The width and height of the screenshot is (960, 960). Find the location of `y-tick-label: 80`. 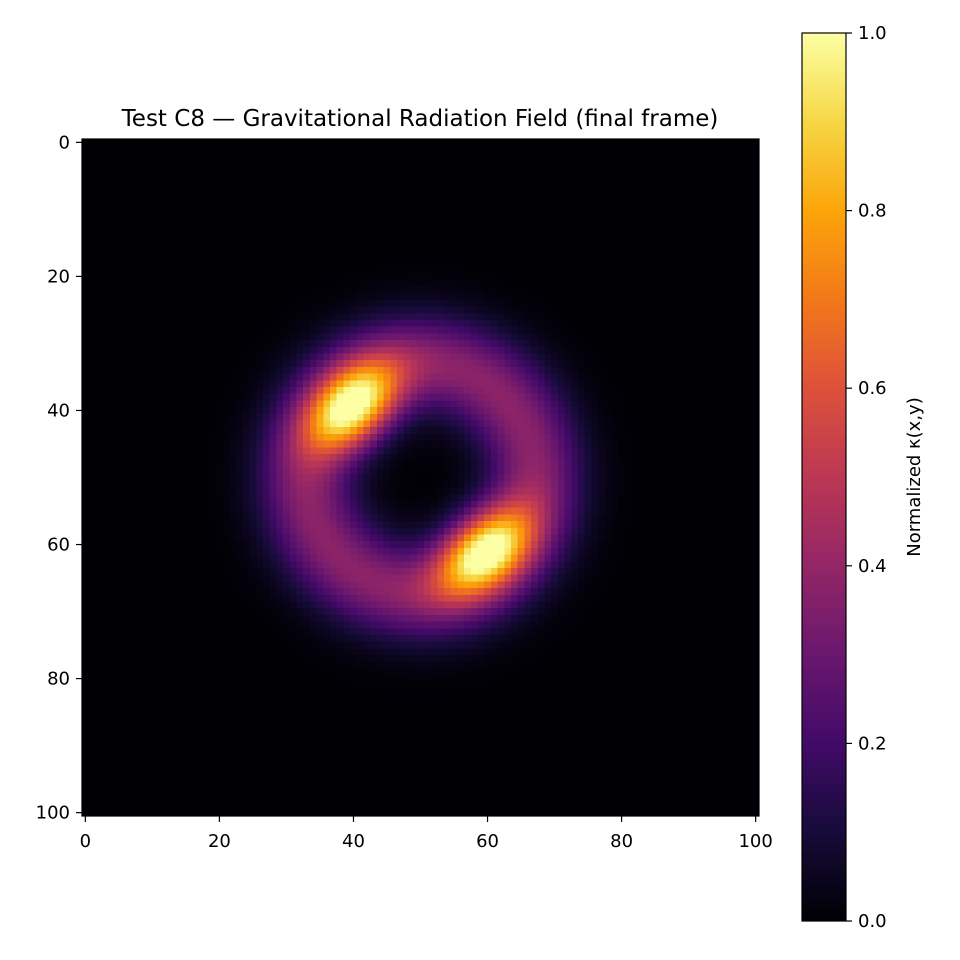

y-tick-label: 80 is located at coordinates (58, 679).